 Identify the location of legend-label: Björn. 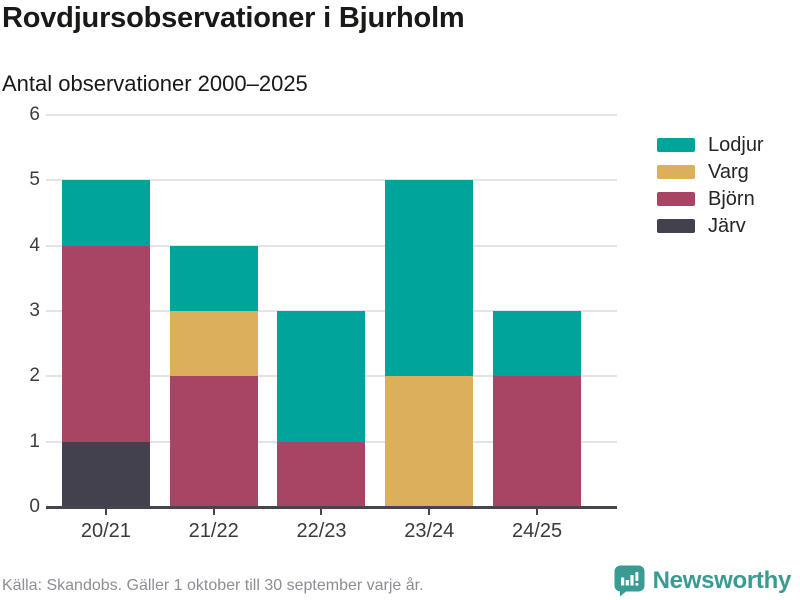
(731, 198).